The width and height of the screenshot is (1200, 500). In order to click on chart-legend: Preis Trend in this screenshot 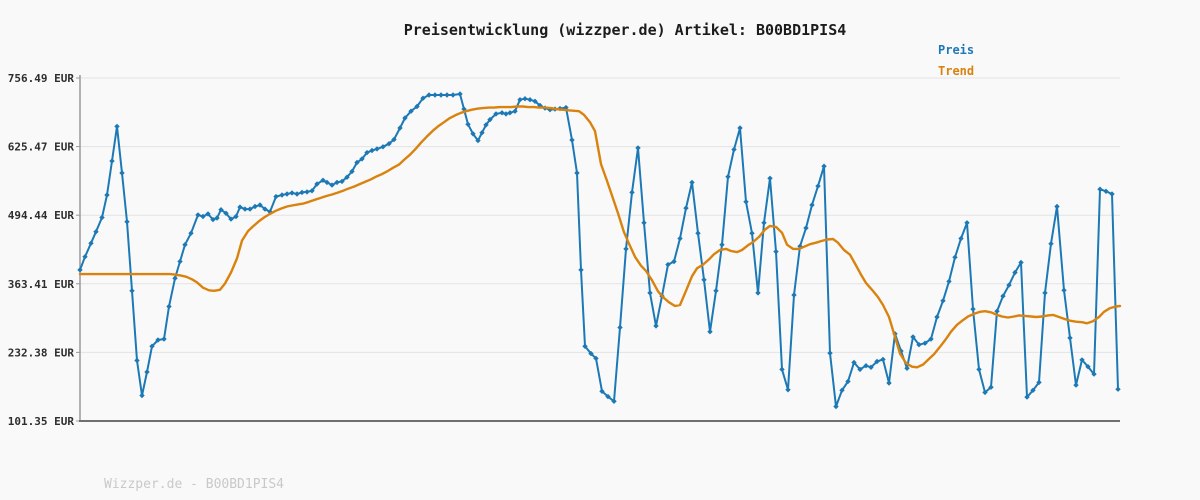, I will do `click(956, 61)`.